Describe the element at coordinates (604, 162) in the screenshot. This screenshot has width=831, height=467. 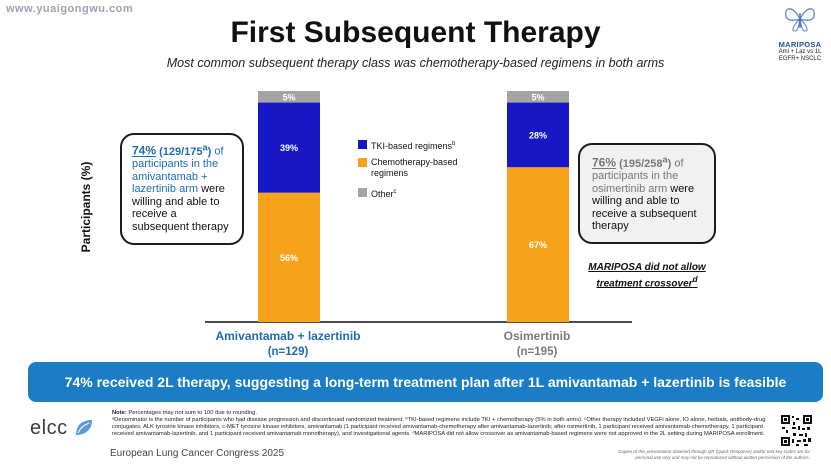
I see `callout-right-pct: 76%` at that location.